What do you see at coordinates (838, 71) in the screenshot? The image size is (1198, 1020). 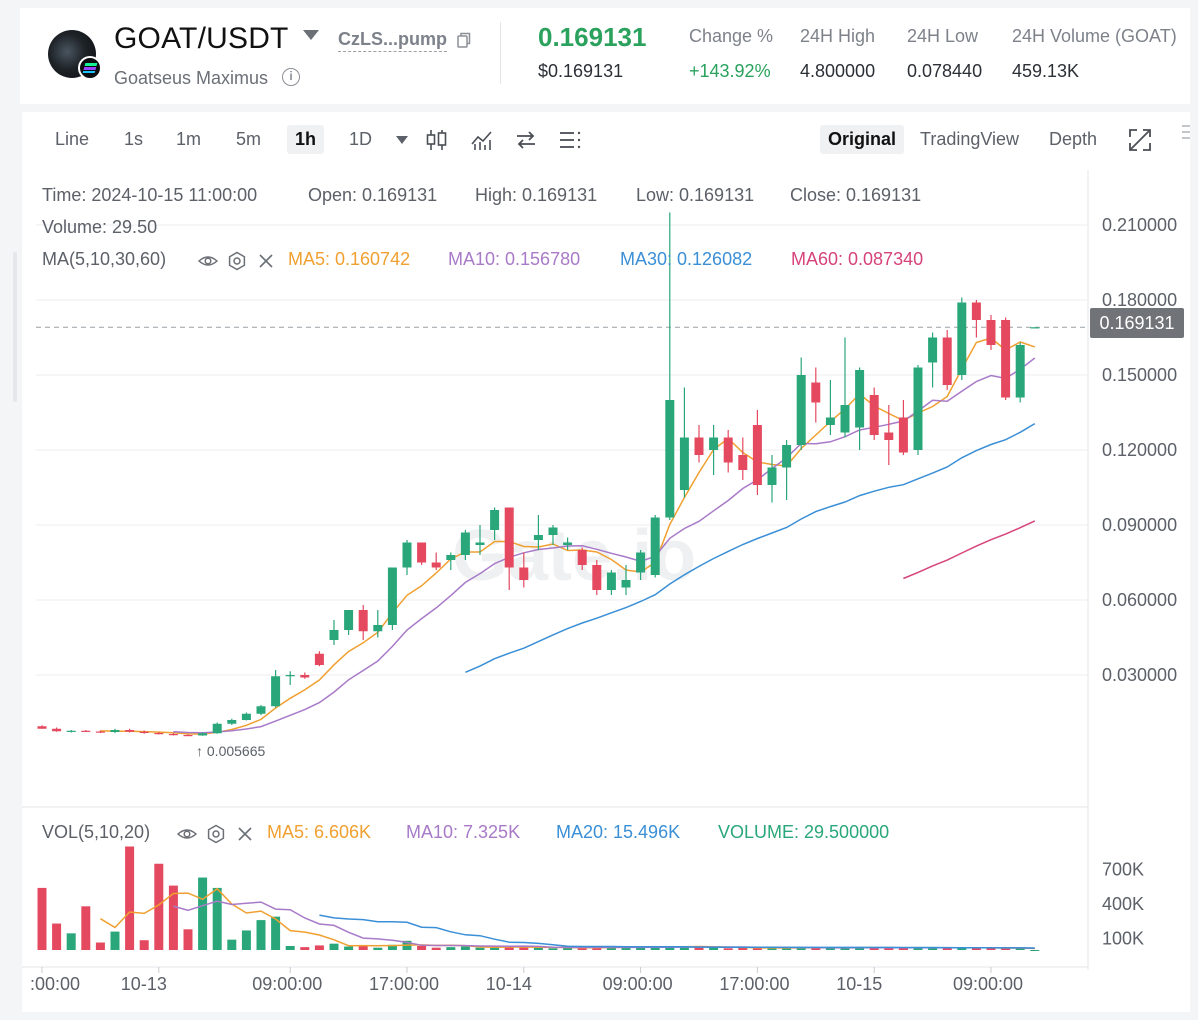 I see `stat-high-value: 4.800000` at bounding box center [838, 71].